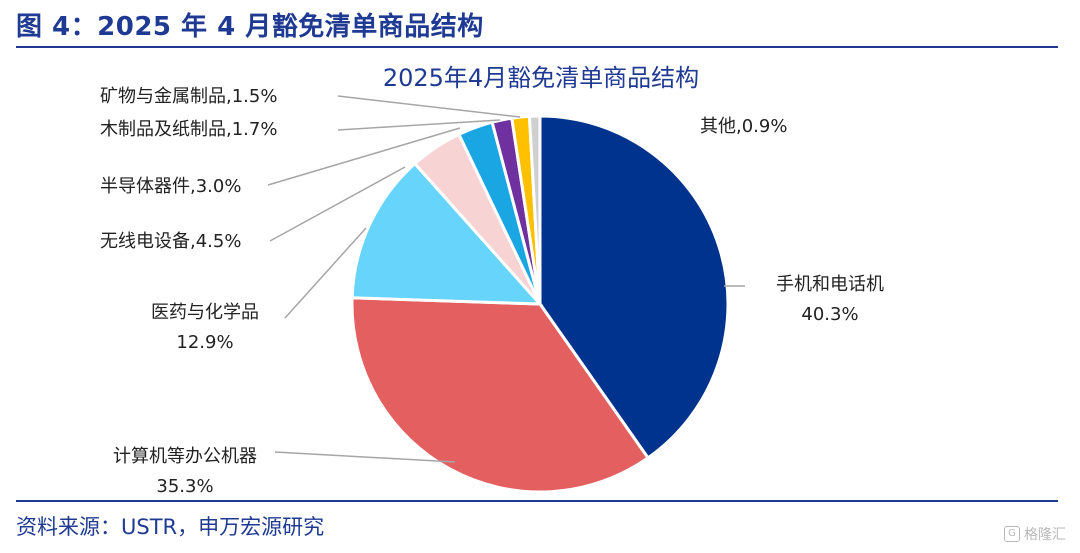 Image resolution: width=1080 pixels, height=553 pixels. I want to click on slice-label: 计算机等办公机器, so click(185, 456).